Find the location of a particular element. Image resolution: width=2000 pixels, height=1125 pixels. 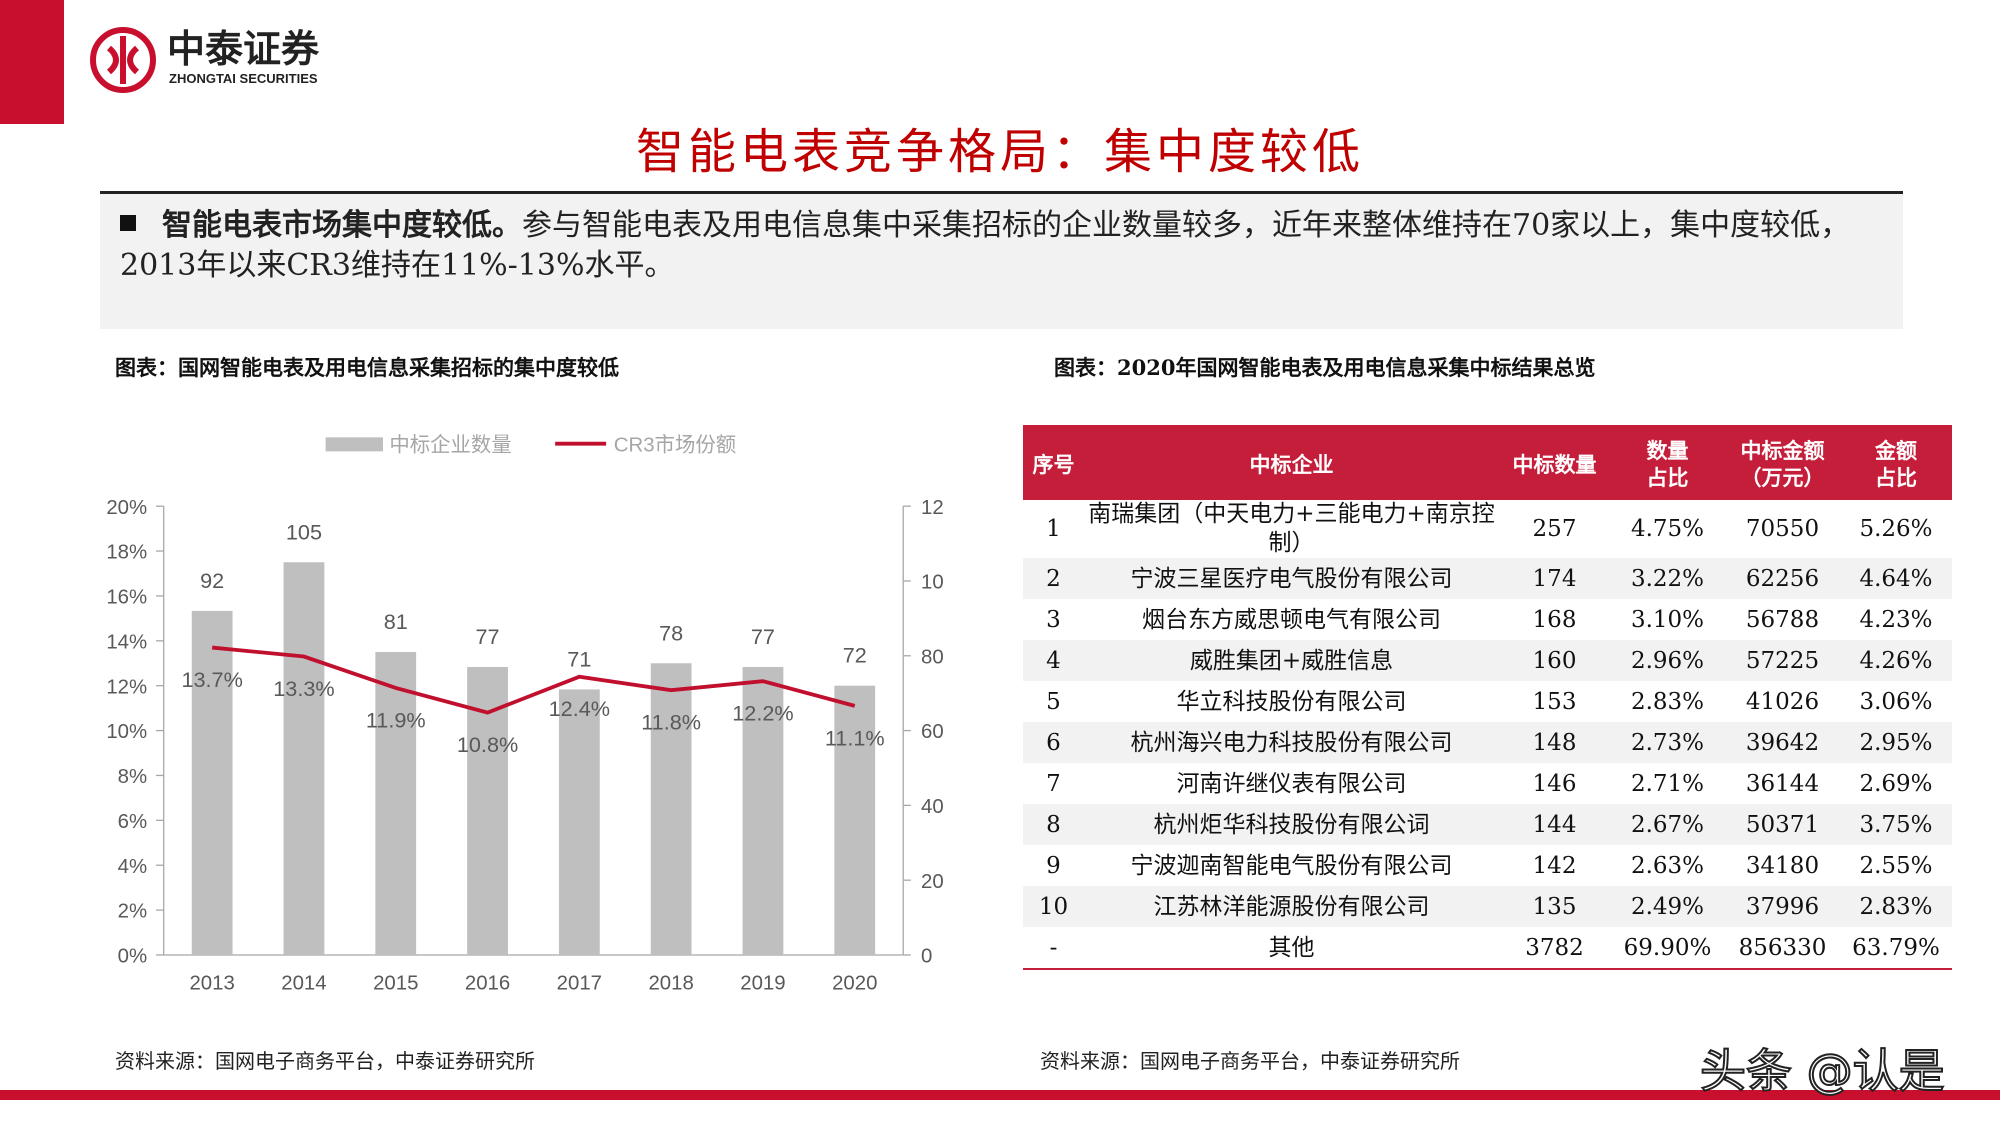

table-cell: 9 is located at coordinates (1053, 865).